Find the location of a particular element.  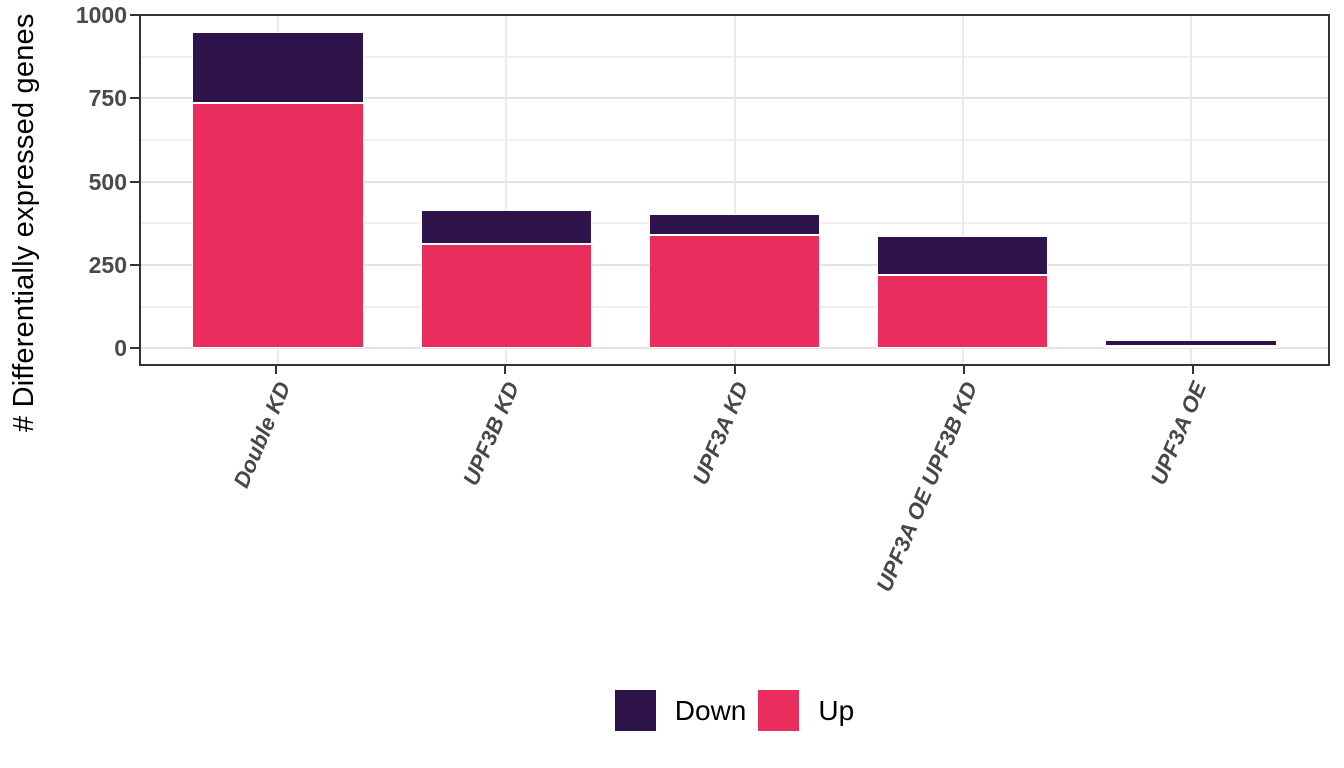

y-axis-ticks is located at coordinates (134, 189).